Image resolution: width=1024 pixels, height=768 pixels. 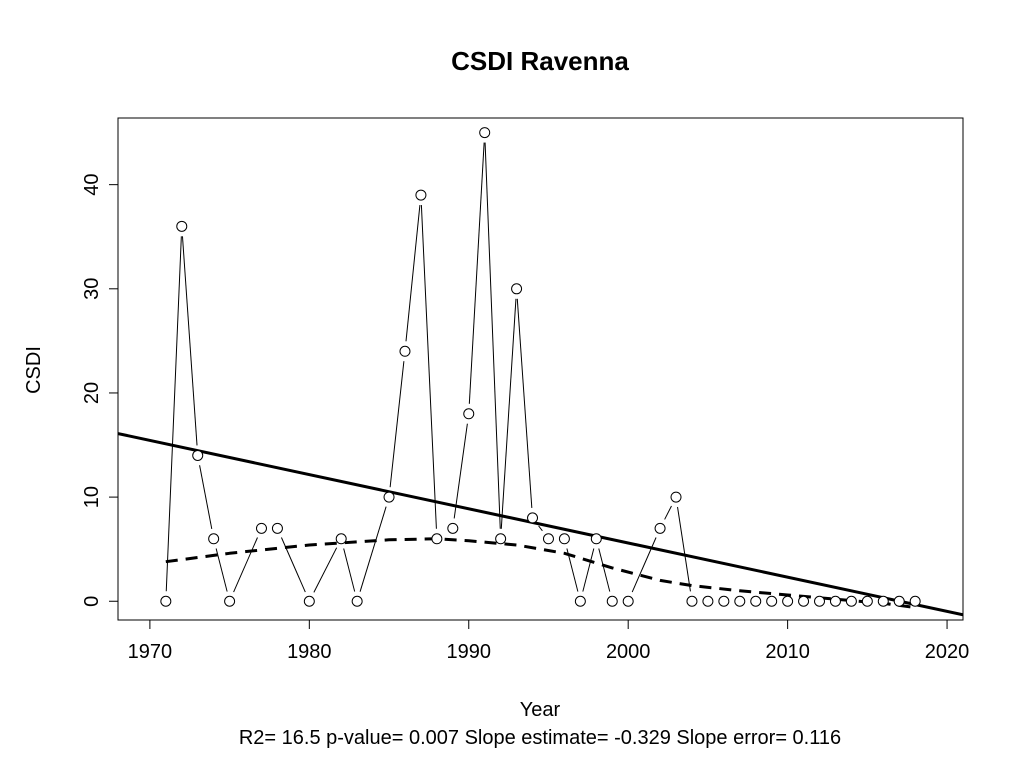 What do you see at coordinates (947, 652) in the screenshot?
I see `x-tick-label: 2020` at bounding box center [947, 652].